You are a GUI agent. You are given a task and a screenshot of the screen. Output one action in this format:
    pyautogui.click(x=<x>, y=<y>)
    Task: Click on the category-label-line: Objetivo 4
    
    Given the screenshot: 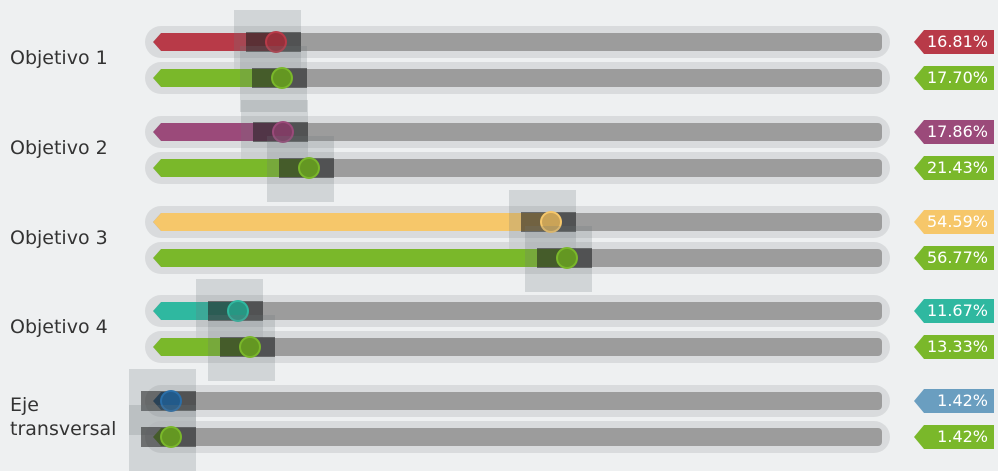 What is the action you would take?
    pyautogui.click(x=59, y=327)
    